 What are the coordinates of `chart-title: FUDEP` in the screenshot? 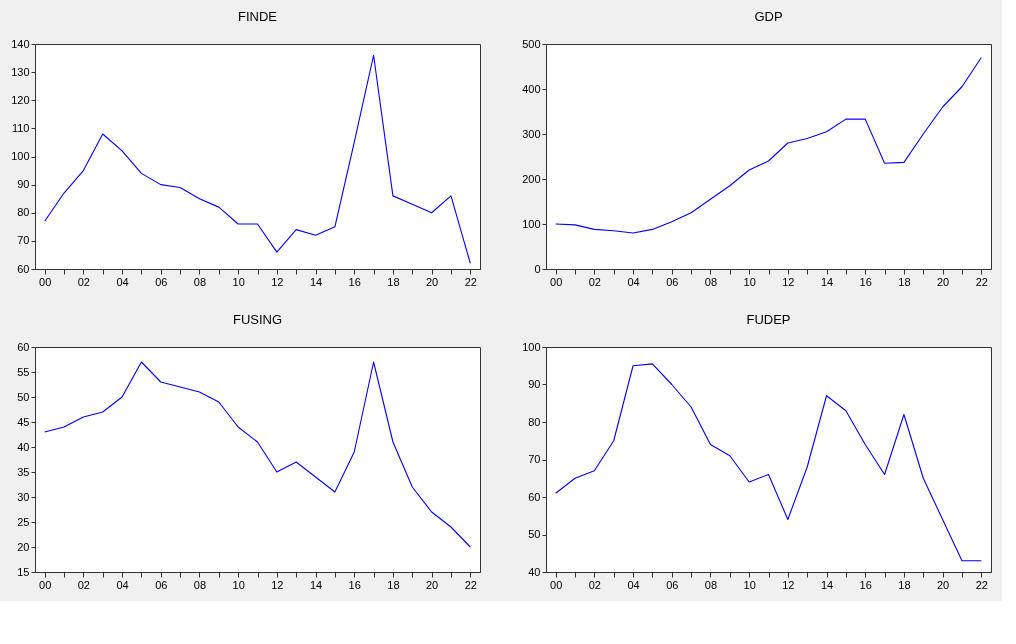 It's located at (768, 319).